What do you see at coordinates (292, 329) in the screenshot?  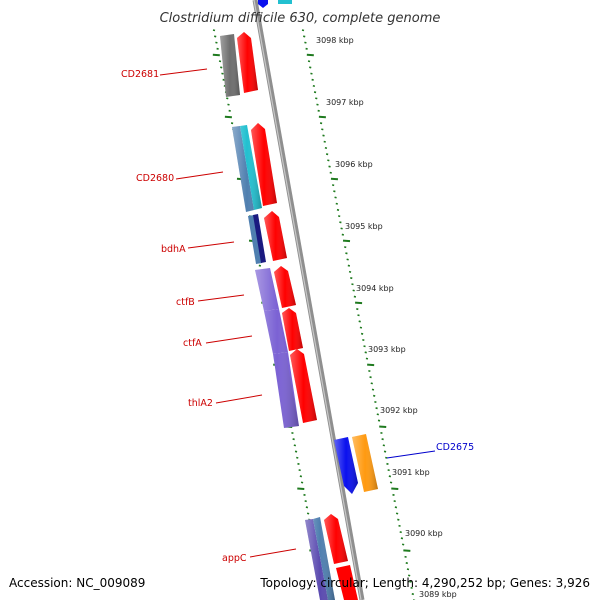 I see `gene-arrow-ctfa-shade` at bounding box center [292, 329].